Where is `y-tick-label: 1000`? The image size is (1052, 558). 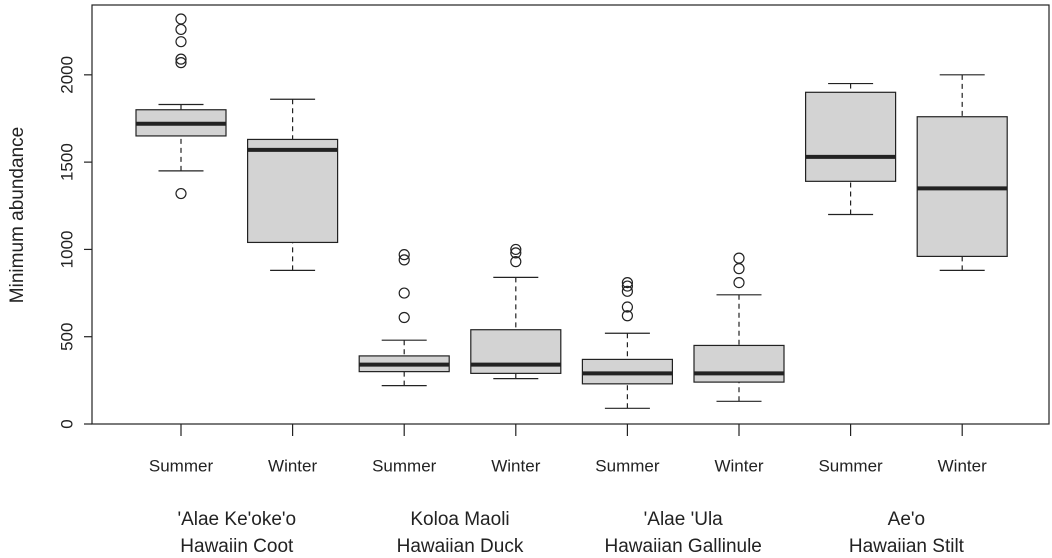 y-tick-label: 1000 is located at coordinates (66, 250).